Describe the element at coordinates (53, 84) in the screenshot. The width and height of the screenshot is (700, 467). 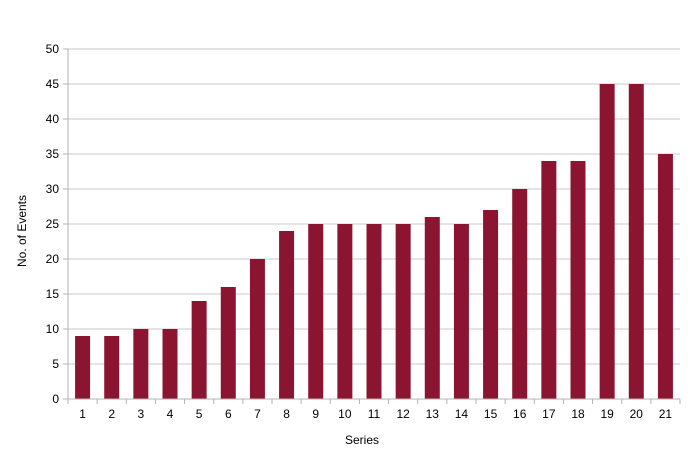
I see `y-tick-label: 45` at that location.